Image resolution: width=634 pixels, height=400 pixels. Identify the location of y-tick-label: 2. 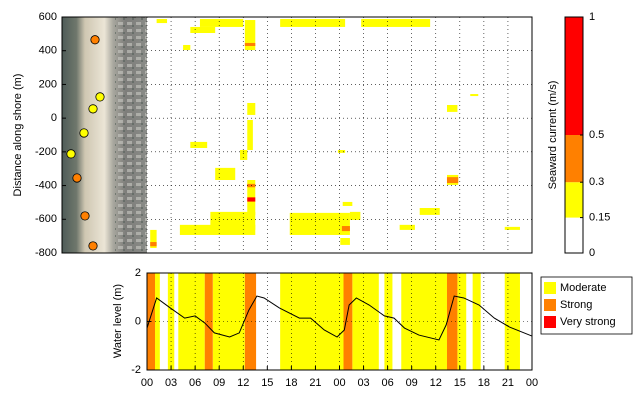
(138, 273).